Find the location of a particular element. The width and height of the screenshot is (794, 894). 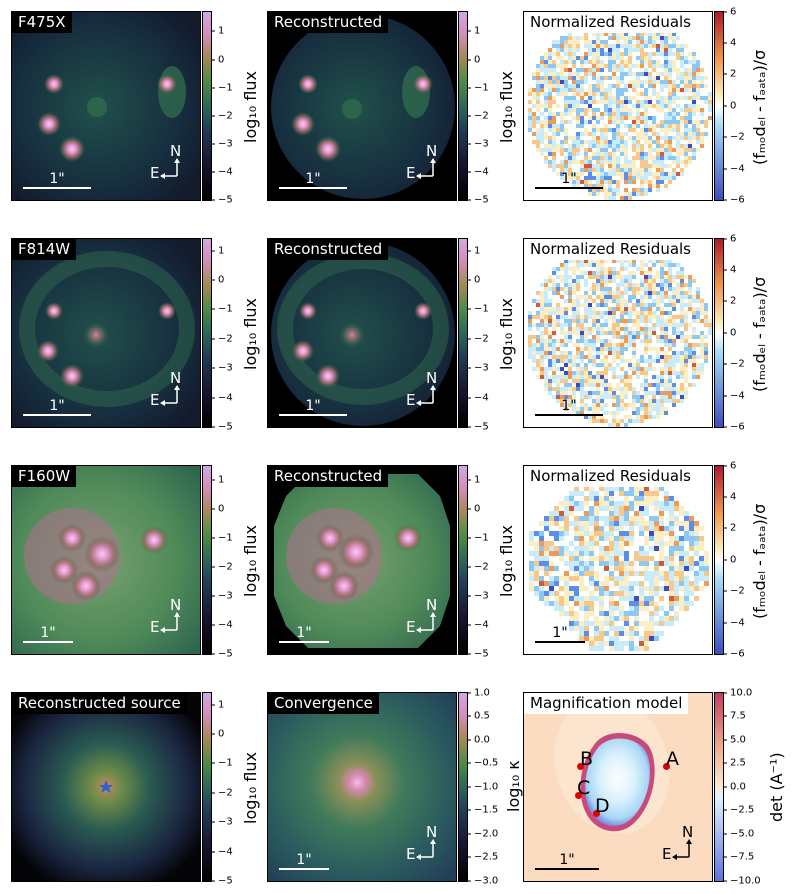

f814w-data-panel: F814W 1" N E is located at coordinates (106, 333).